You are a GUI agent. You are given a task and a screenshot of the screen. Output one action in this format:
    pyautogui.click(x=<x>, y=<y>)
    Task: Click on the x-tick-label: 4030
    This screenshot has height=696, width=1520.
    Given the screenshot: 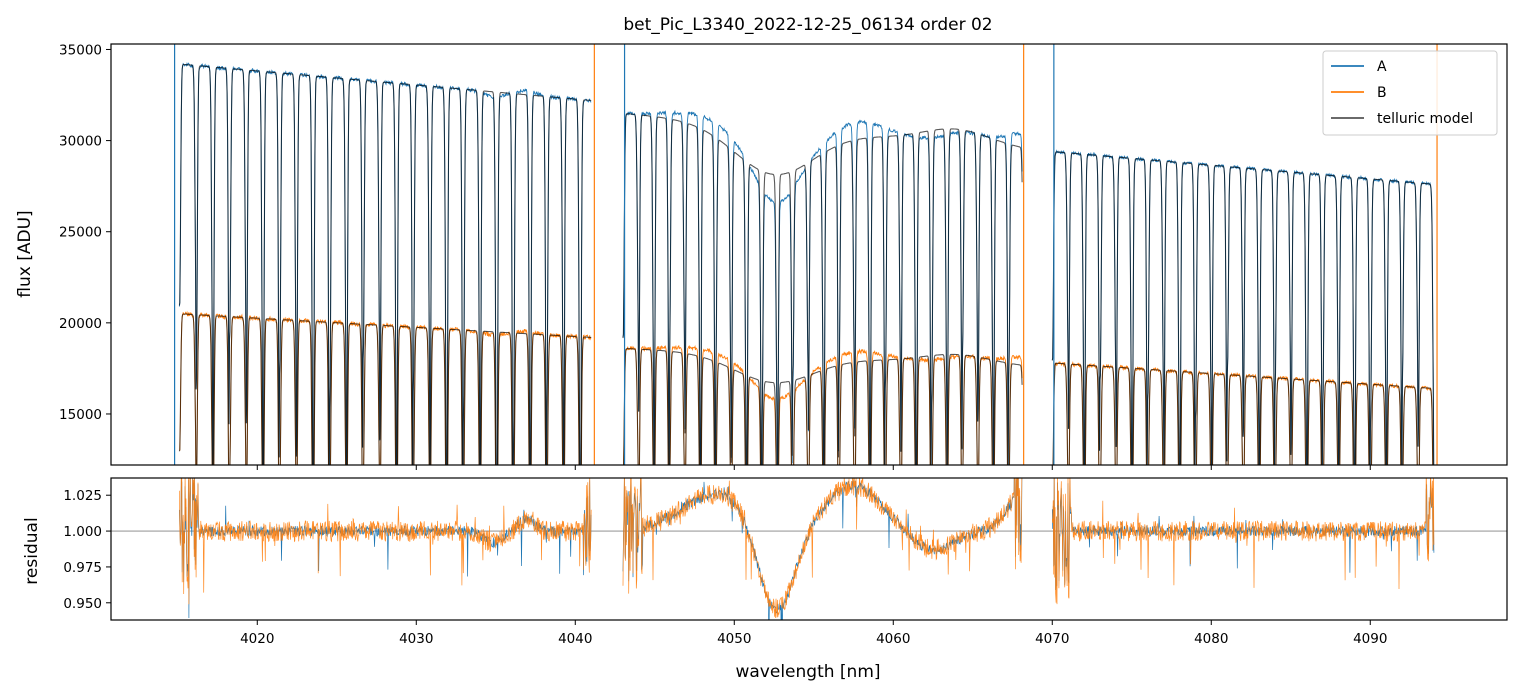 What is the action you would take?
    pyautogui.click(x=416, y=639)
    